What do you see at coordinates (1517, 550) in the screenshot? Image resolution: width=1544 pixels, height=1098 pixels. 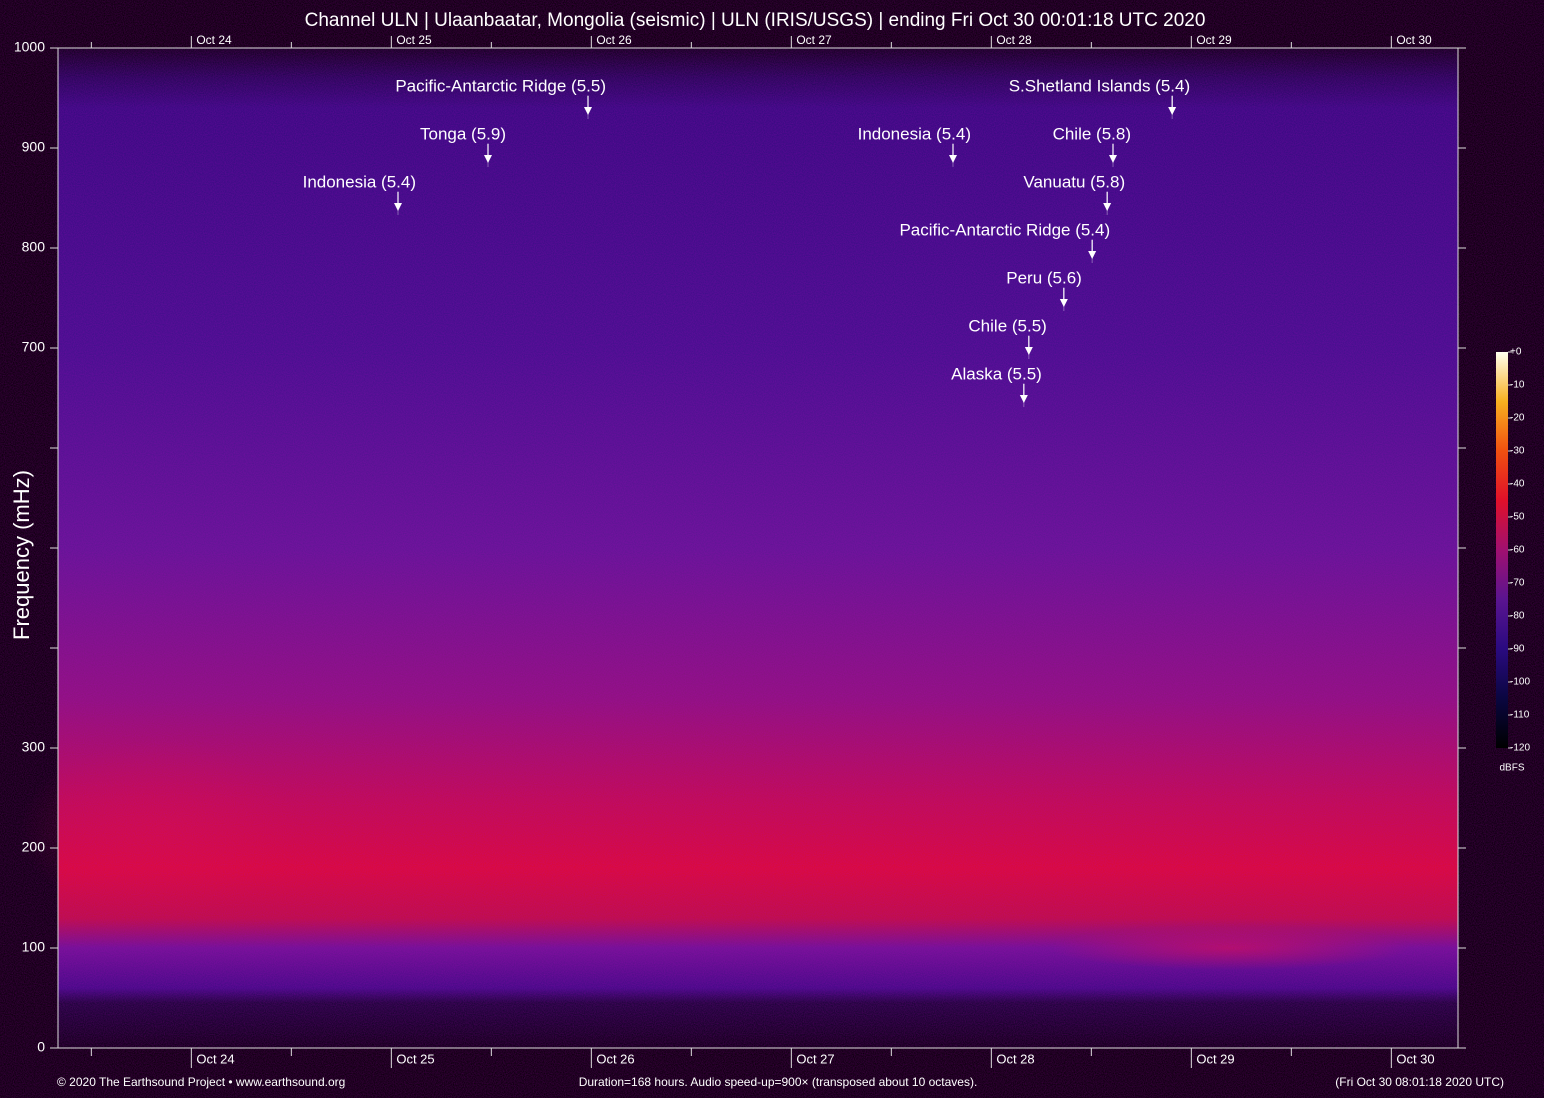 I see `colorbar-tick-label: -60` at bounding box center [1517, 550].